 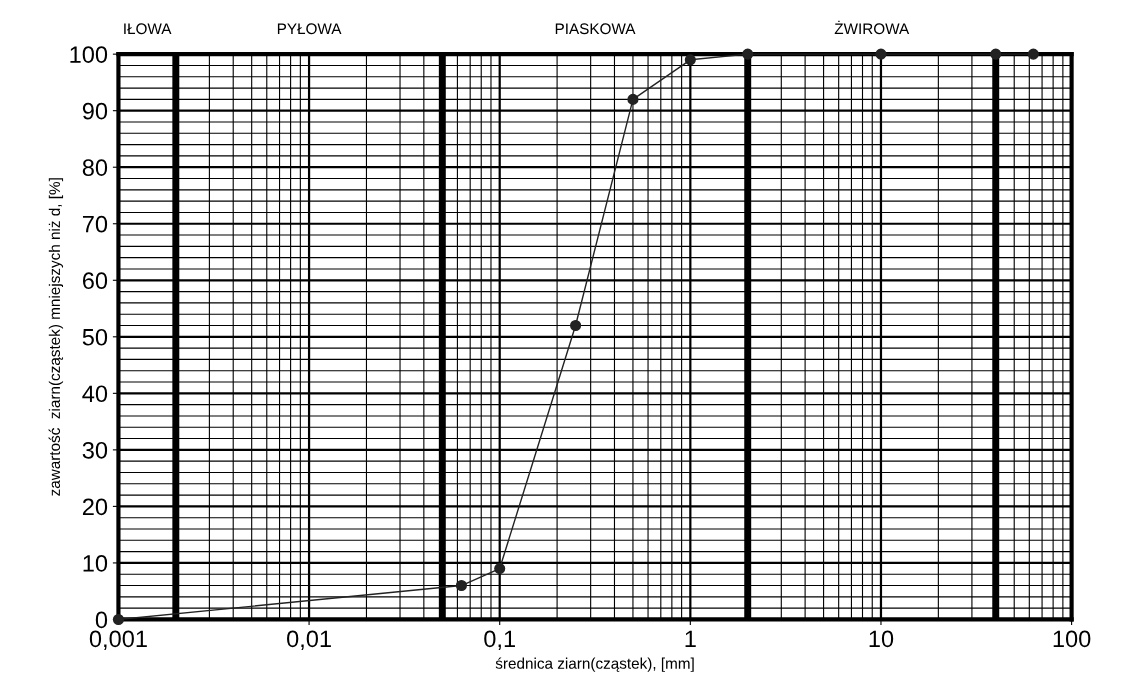 I want to click on y-tick-label: 90, so click(x=95, y=111).